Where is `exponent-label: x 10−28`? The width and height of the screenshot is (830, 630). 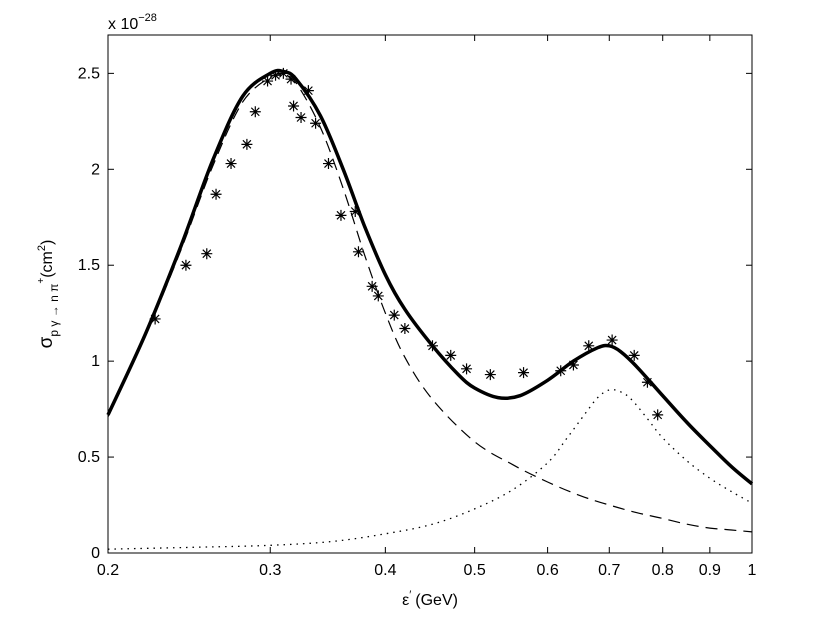 exponent-label: x 10−28 is located at coordinates (132, 22).